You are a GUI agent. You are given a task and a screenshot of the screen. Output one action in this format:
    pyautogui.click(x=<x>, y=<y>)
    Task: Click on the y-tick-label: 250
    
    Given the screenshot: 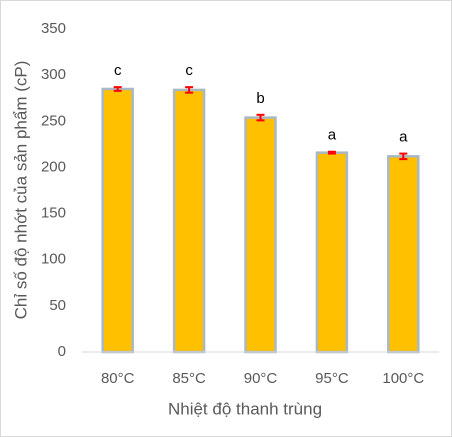 What is the action you would take?
    pyautogui.click(x=53, y=120)
    